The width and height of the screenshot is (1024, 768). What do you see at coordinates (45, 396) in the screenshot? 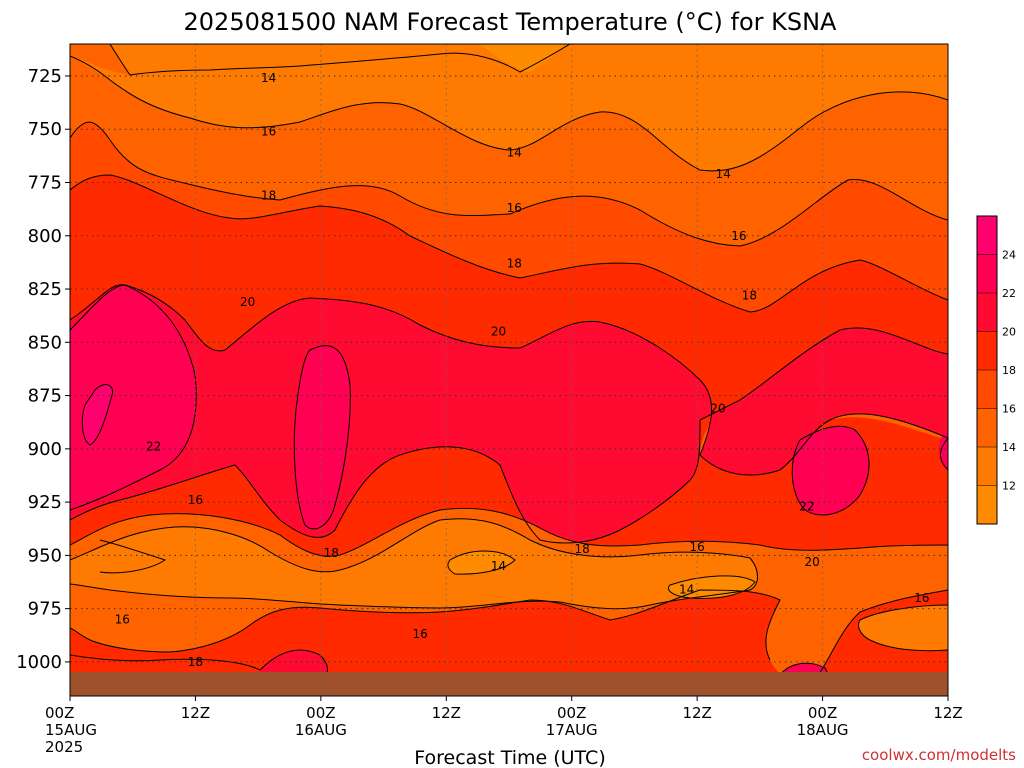
I see `y-tick-label: 875` at bounding box center [45, 396].